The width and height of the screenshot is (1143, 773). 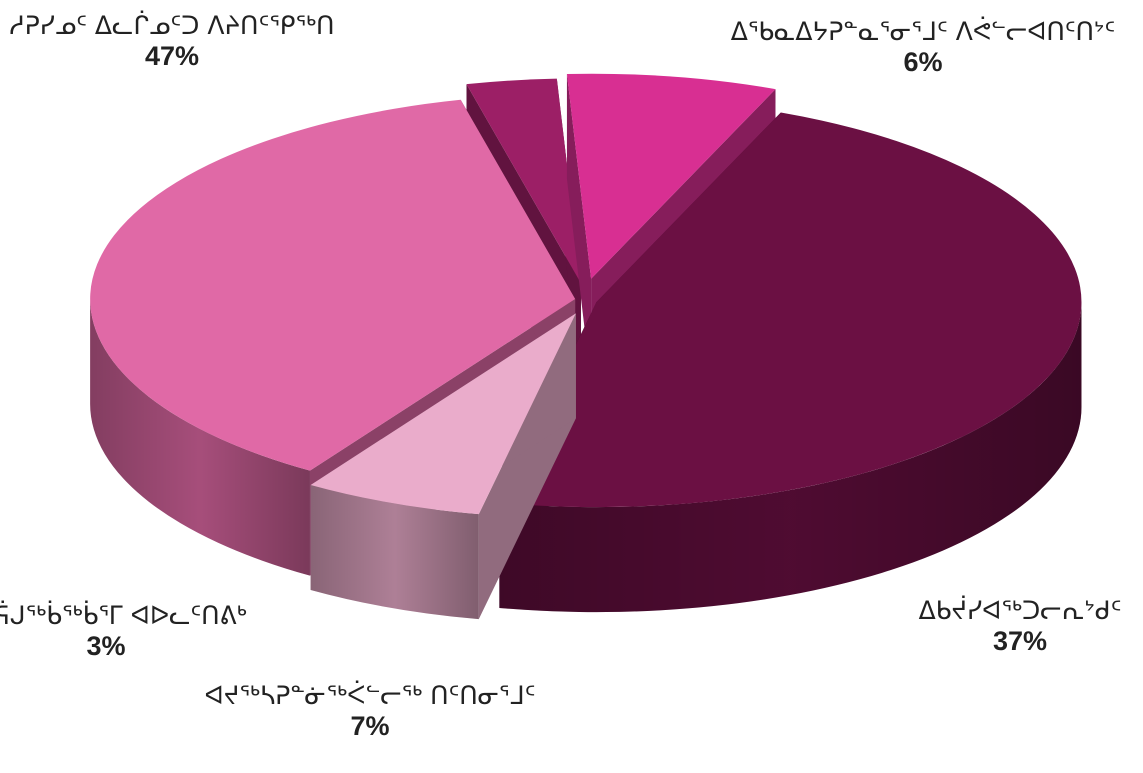 What do you see at coordinates (523, 181) in the screenshot?
I see `slice-3-top` at bounding box center [523, 181].